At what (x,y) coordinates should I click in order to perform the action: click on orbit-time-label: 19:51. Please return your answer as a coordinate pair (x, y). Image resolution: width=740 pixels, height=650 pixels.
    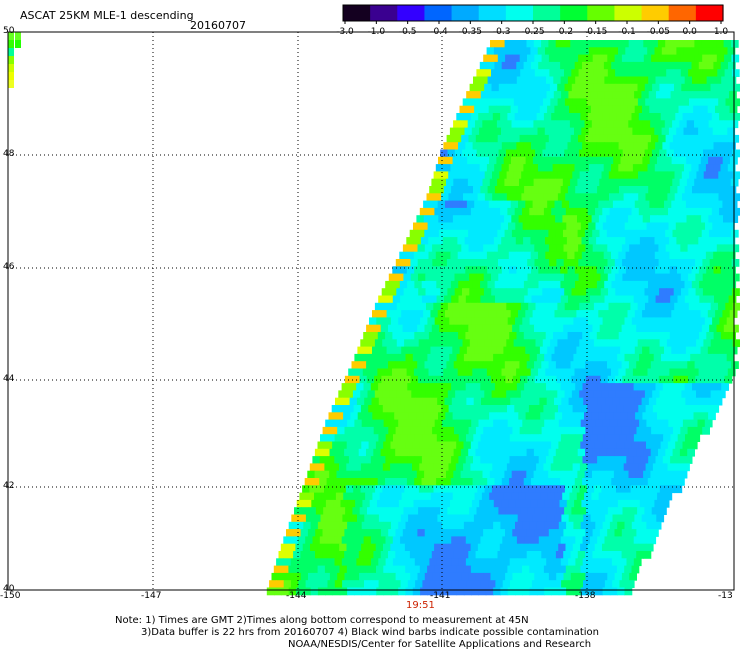
    Looking at the image, I should click on (420, 605).